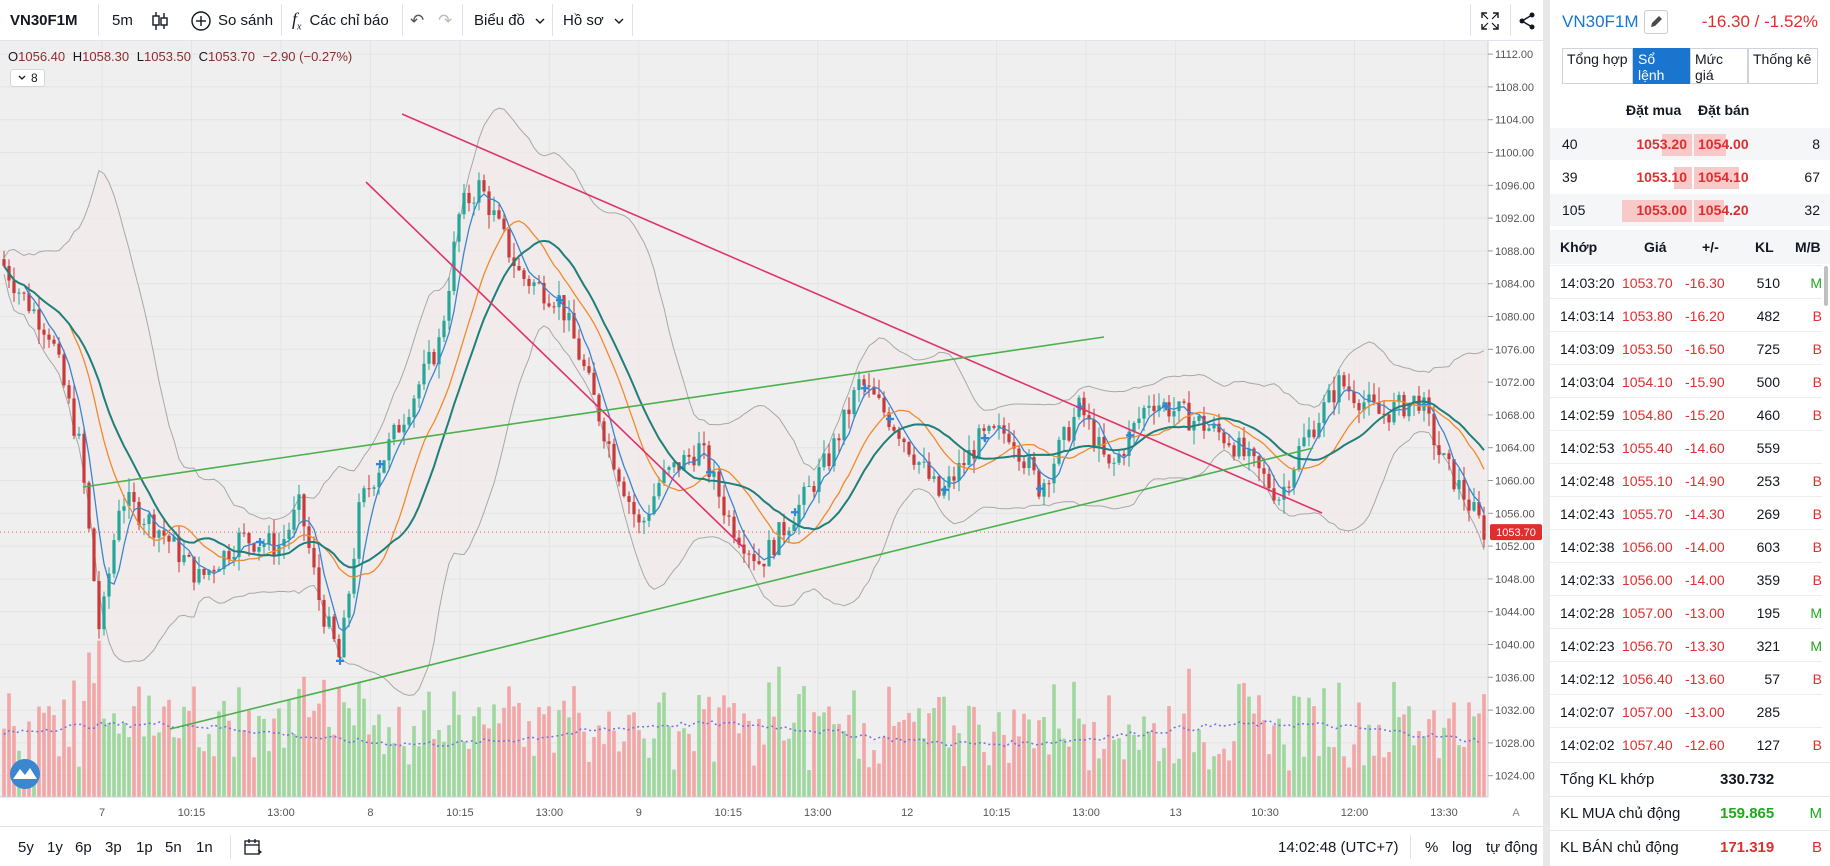 Image resolution: width=1830 pixels, height=866 pixels. I want to click on range-1n: 1n, so click(204, 846).